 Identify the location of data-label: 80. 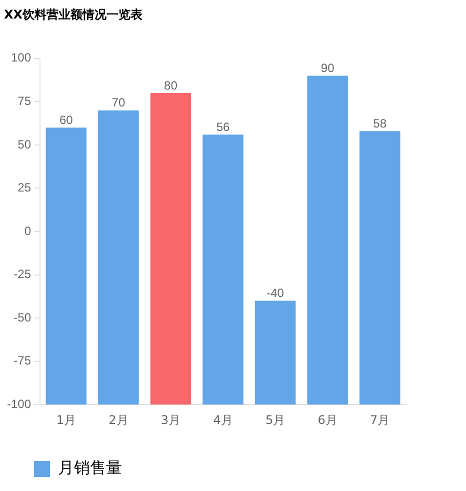
(171, 85).